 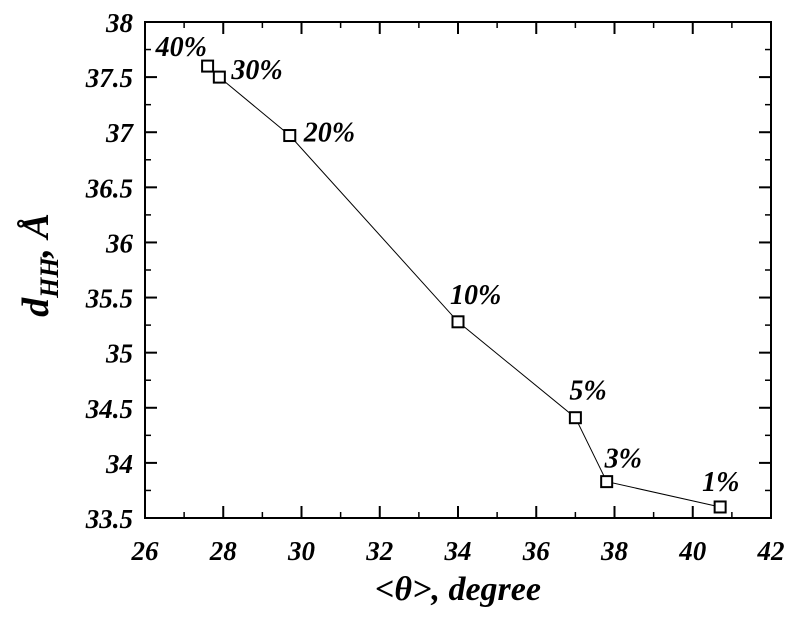 What do you see at coordinates (36, 235) in the screenshot?
I see `y-axis-title-unit: , Å` at bounding box center [36, 235].